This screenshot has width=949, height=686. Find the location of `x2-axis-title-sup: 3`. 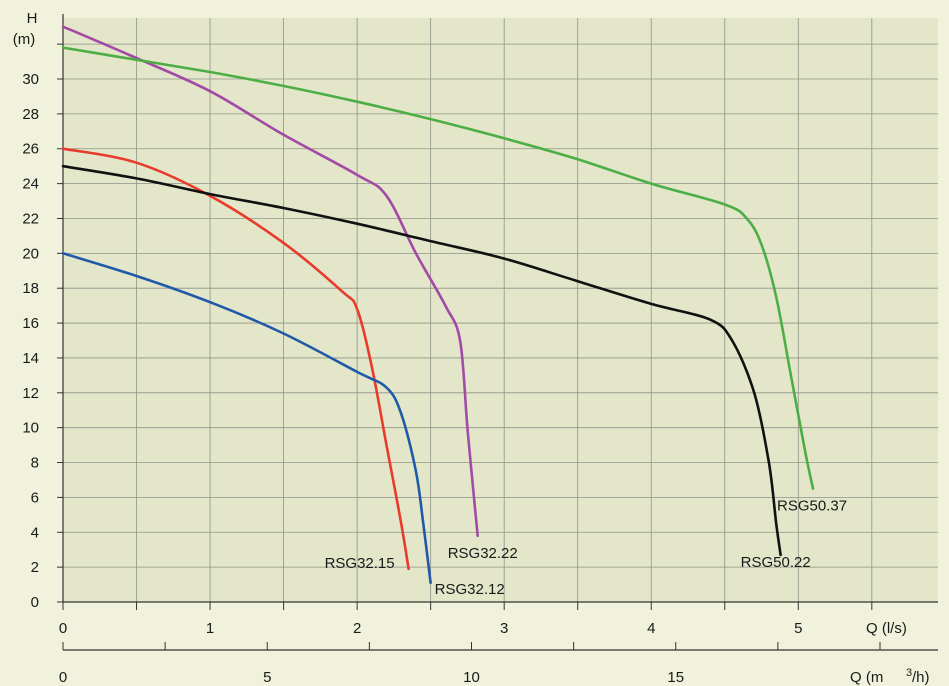

x2-axis-title-sup: 3 is located at coordinates (909, 673).